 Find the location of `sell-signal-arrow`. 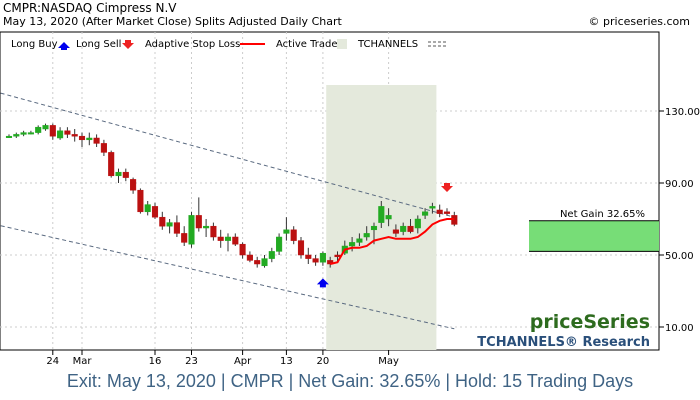

sell-signal-arrow is located at coordinates (447, 187).